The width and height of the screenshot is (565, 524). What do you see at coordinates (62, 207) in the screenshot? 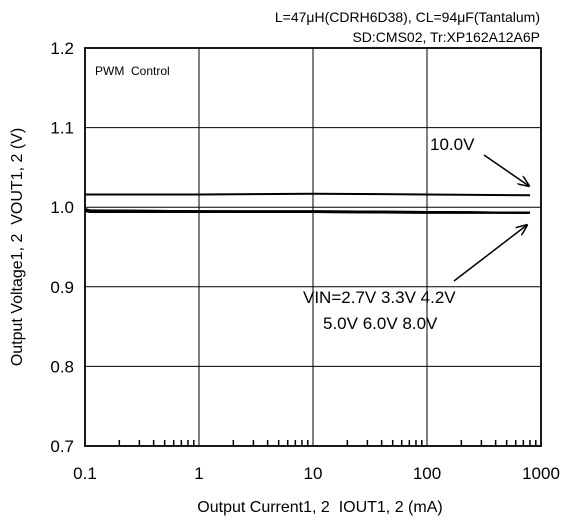
I see `y-tick-label: 1.0` at bounding box center [62, 207].